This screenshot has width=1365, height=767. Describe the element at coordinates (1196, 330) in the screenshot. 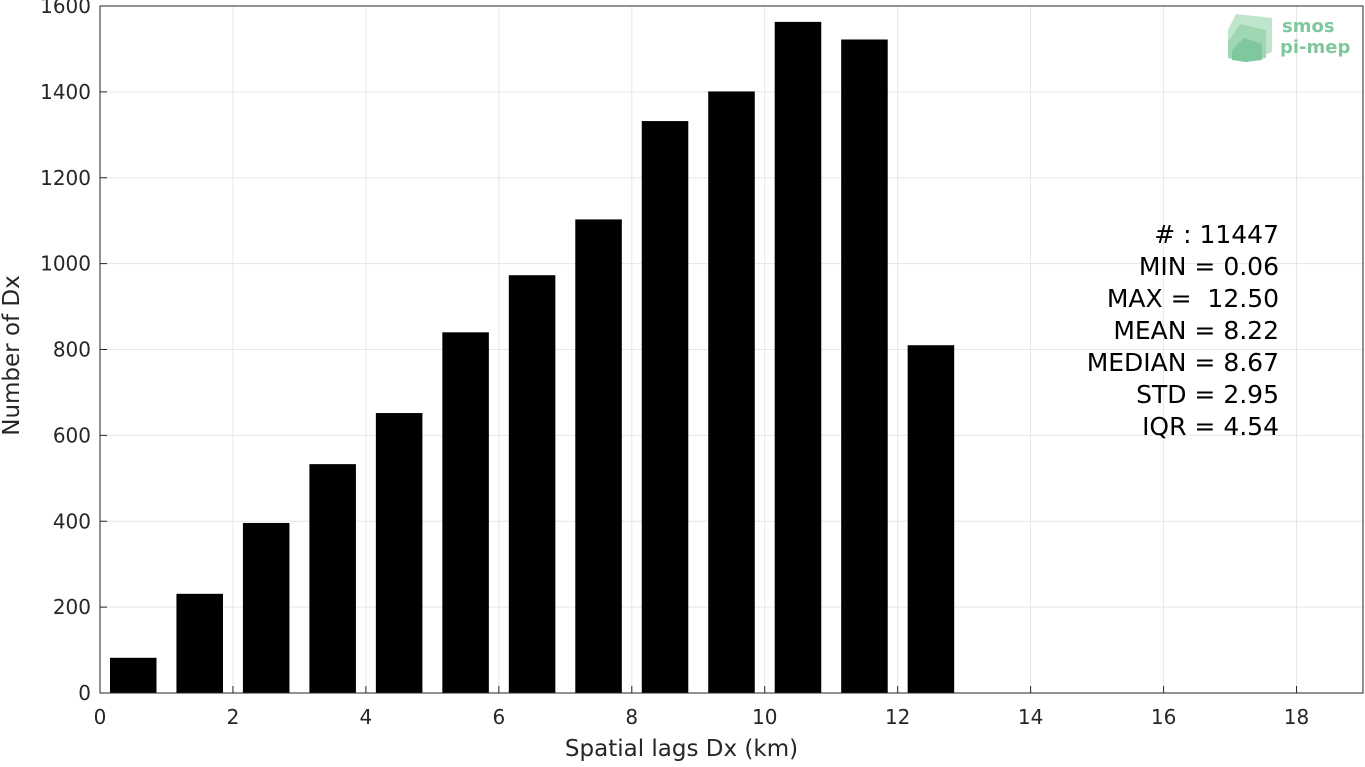

I see `stat-line: MEAN = 8.22` at that location.